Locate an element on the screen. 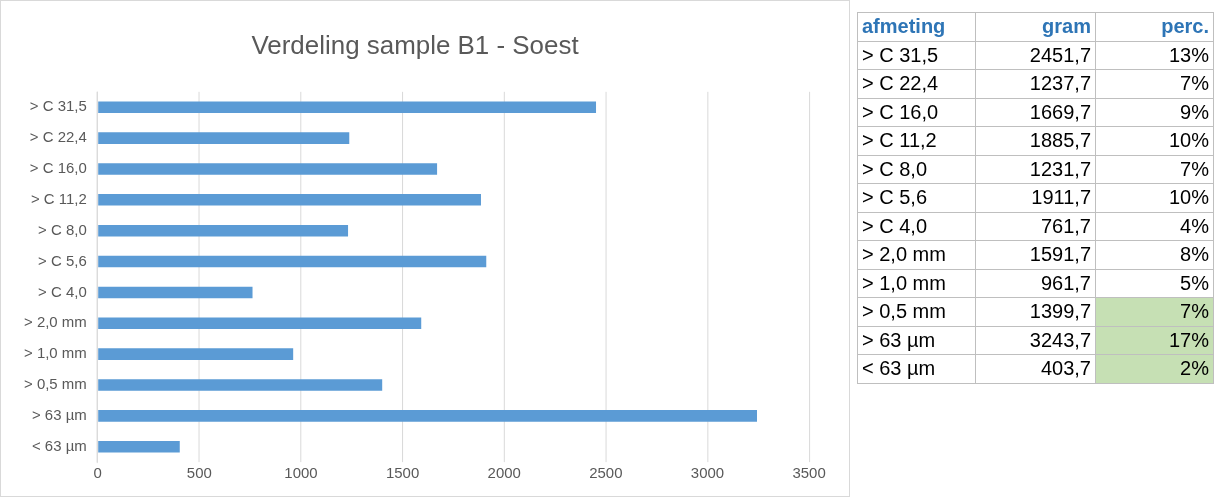 Image resolution: width=1216 pixels, height=497 pixels. text: 2451,7 is located at coordinates (1035, 55).